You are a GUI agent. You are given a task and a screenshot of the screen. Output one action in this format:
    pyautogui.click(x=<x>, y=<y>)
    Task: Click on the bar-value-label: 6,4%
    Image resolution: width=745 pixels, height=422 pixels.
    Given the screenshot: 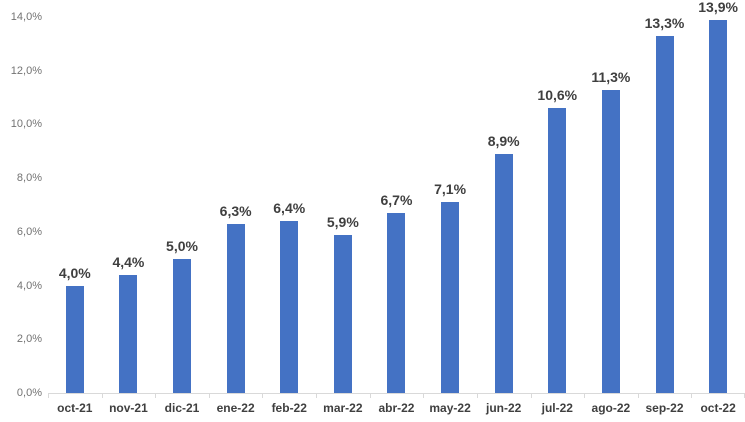 What is the action you would take?
    pyautogui.click(x=289, y=208)
    